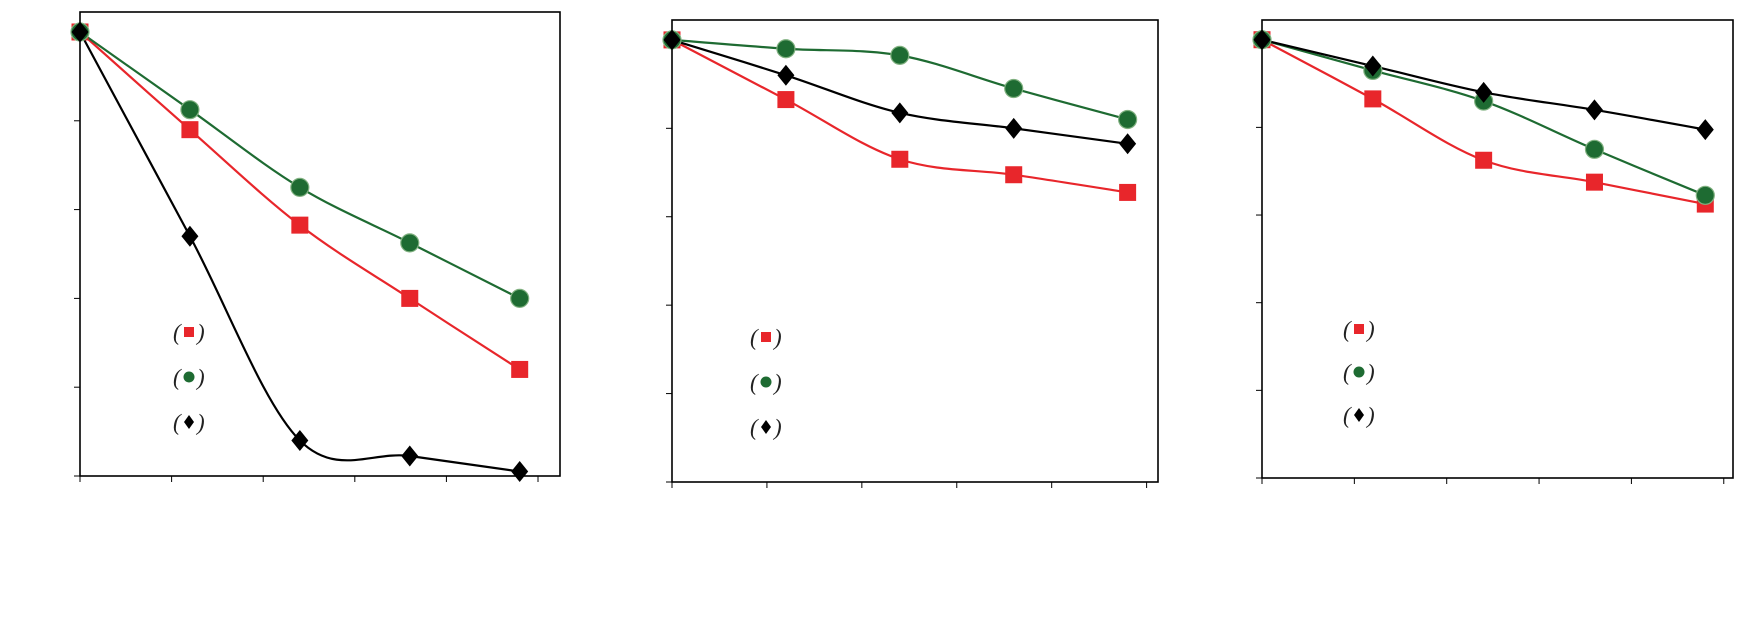 The image size is (1748, 623). I want to click on series-line-pct, so click(300, 165).